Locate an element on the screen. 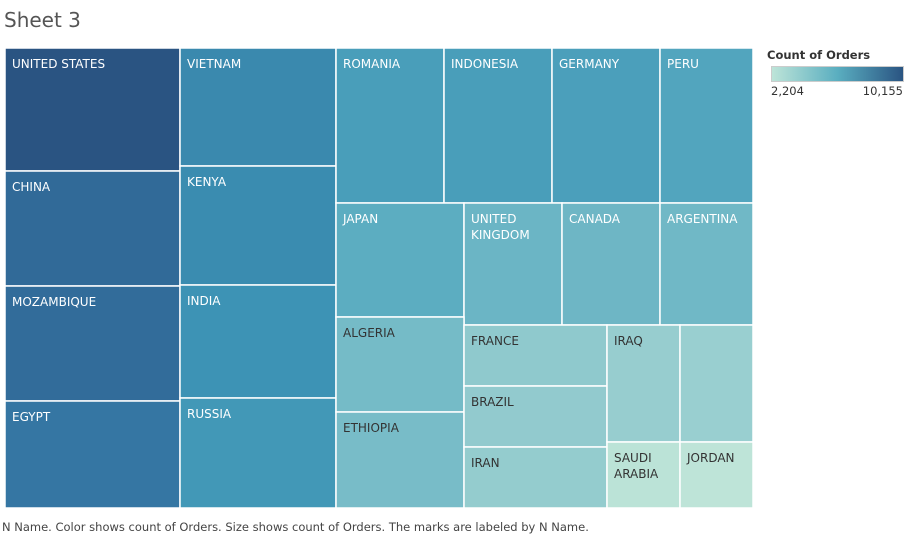 The image size is (907, 536). treemap-cell-argentina: ARGENTINA is located at coordinates (706, 264).